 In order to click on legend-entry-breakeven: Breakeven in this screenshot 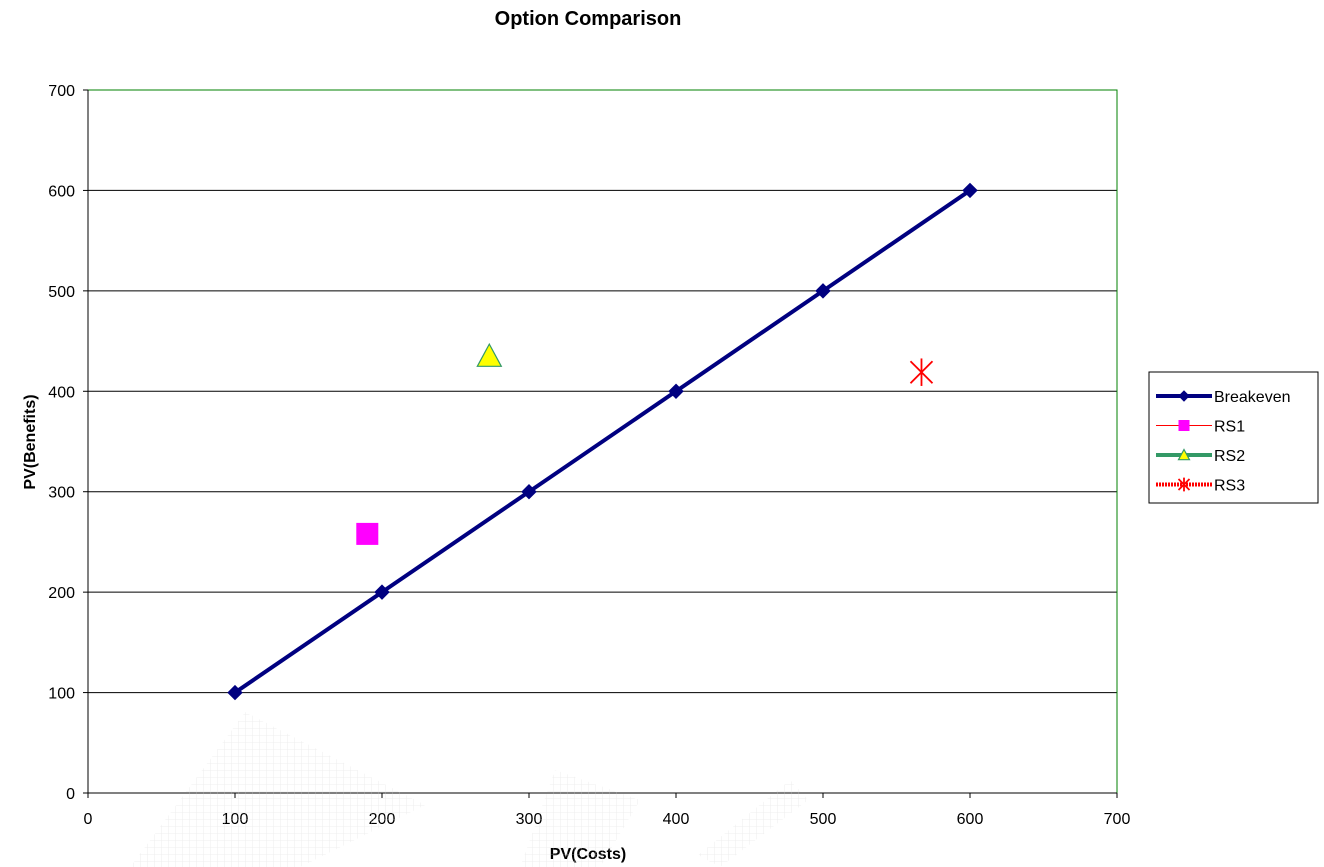, I will do `click(1223, 397)`.